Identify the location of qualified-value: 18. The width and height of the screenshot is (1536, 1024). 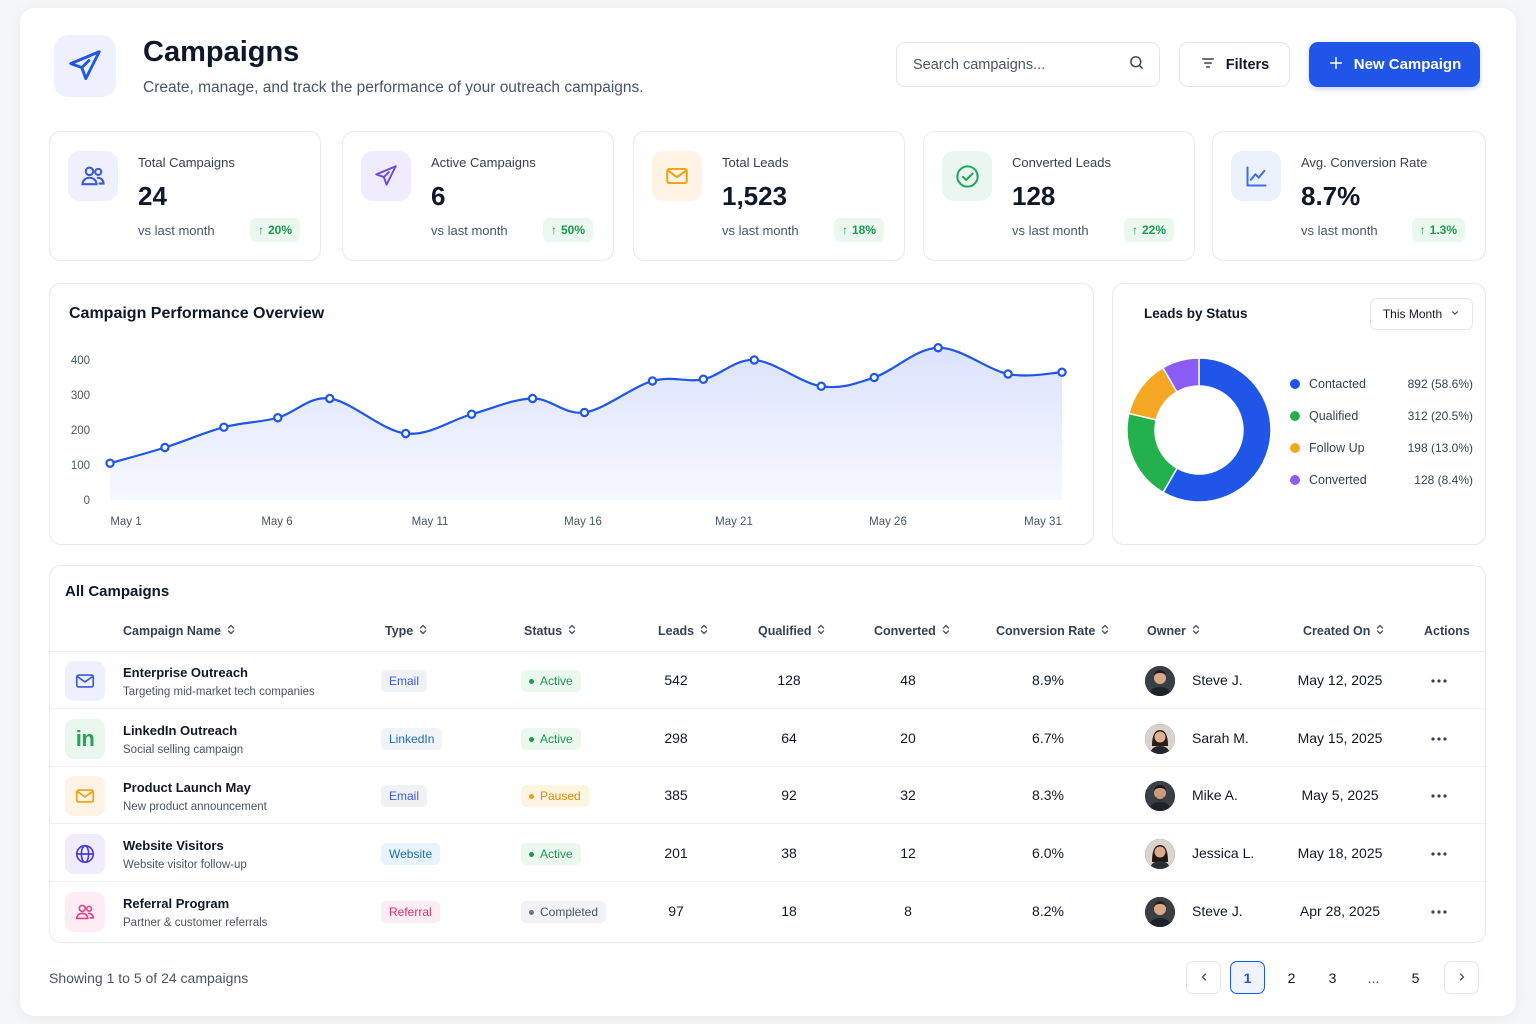
(789, 911).